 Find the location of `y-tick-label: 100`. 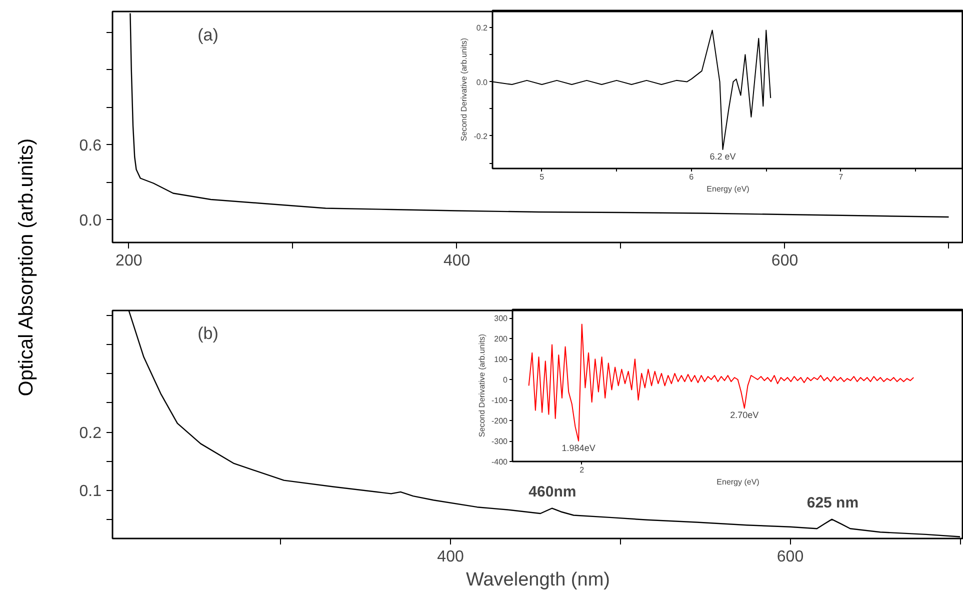

y-tick-label: 100 is located at coordinates (501, 359).